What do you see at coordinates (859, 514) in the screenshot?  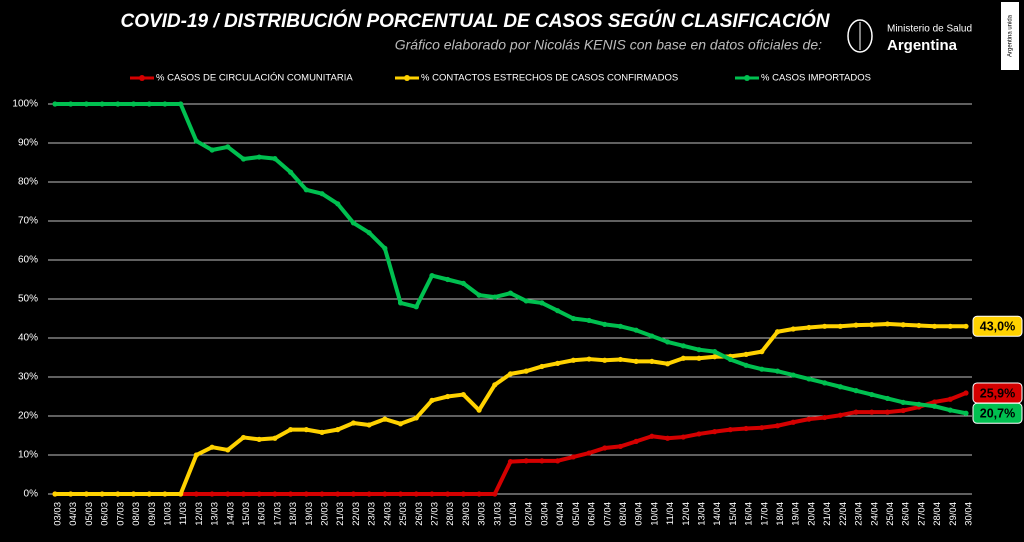 I see `x-tick-label: 23/04` at bounding box center [859, 514].